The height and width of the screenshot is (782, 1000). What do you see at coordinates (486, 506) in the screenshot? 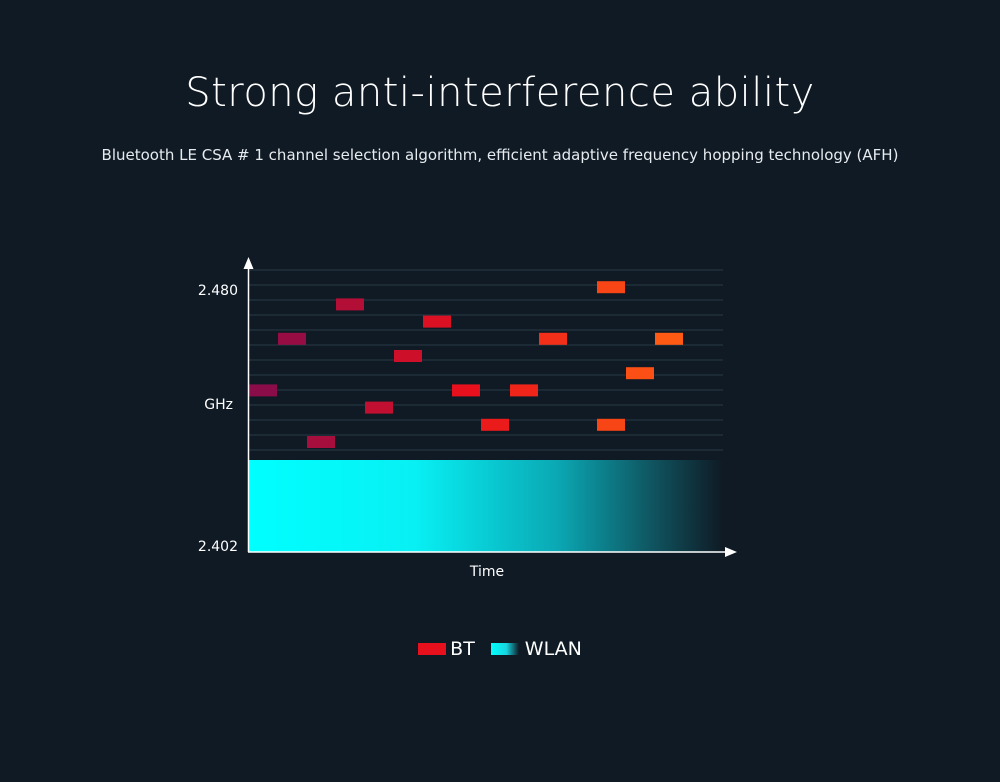
I see `wlan-band` at bounding box center [486, 506].